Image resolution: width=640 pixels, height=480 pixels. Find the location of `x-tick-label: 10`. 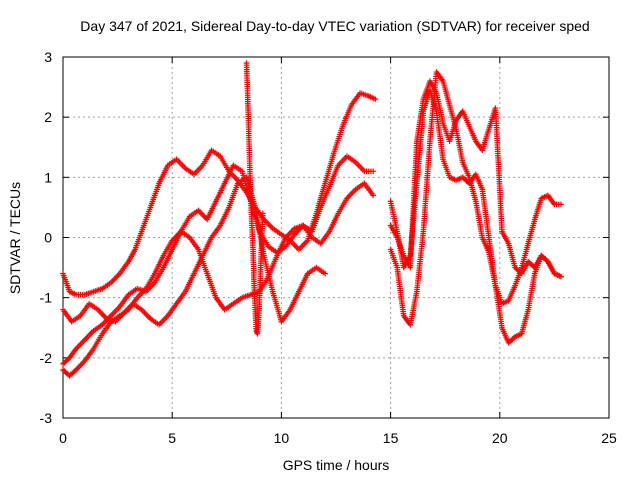

x-tick-label: 10 is located at coordinates (282, 438).